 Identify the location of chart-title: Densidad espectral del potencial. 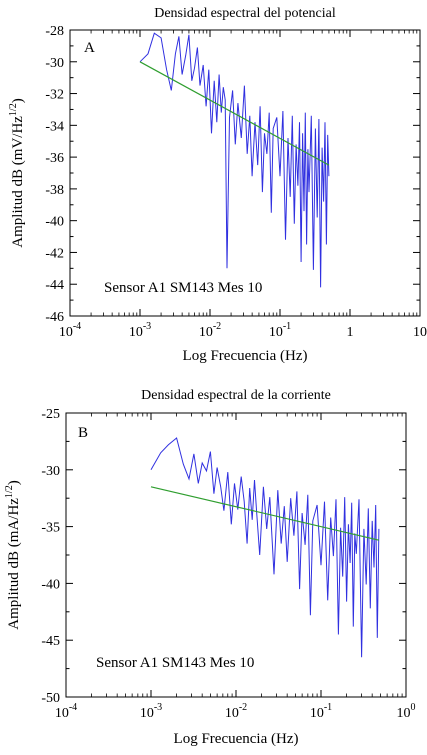
(245, 13).